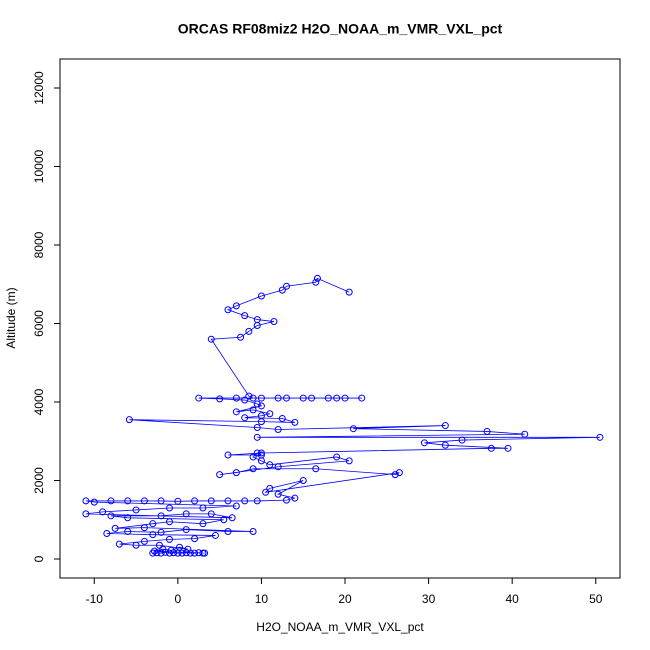 This screenshot has height=650, width=650. Describe the element at coordinates (262, 599) in the screenshot. I see `x-tick-label: 10` at that location.